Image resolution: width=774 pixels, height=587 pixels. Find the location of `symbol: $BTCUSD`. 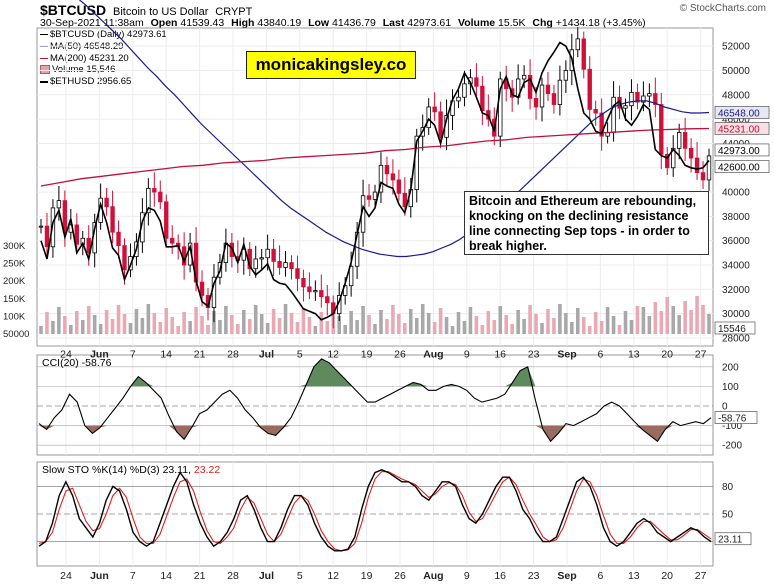

symbol: $BTCUSD is located at coordinates (73, 10).